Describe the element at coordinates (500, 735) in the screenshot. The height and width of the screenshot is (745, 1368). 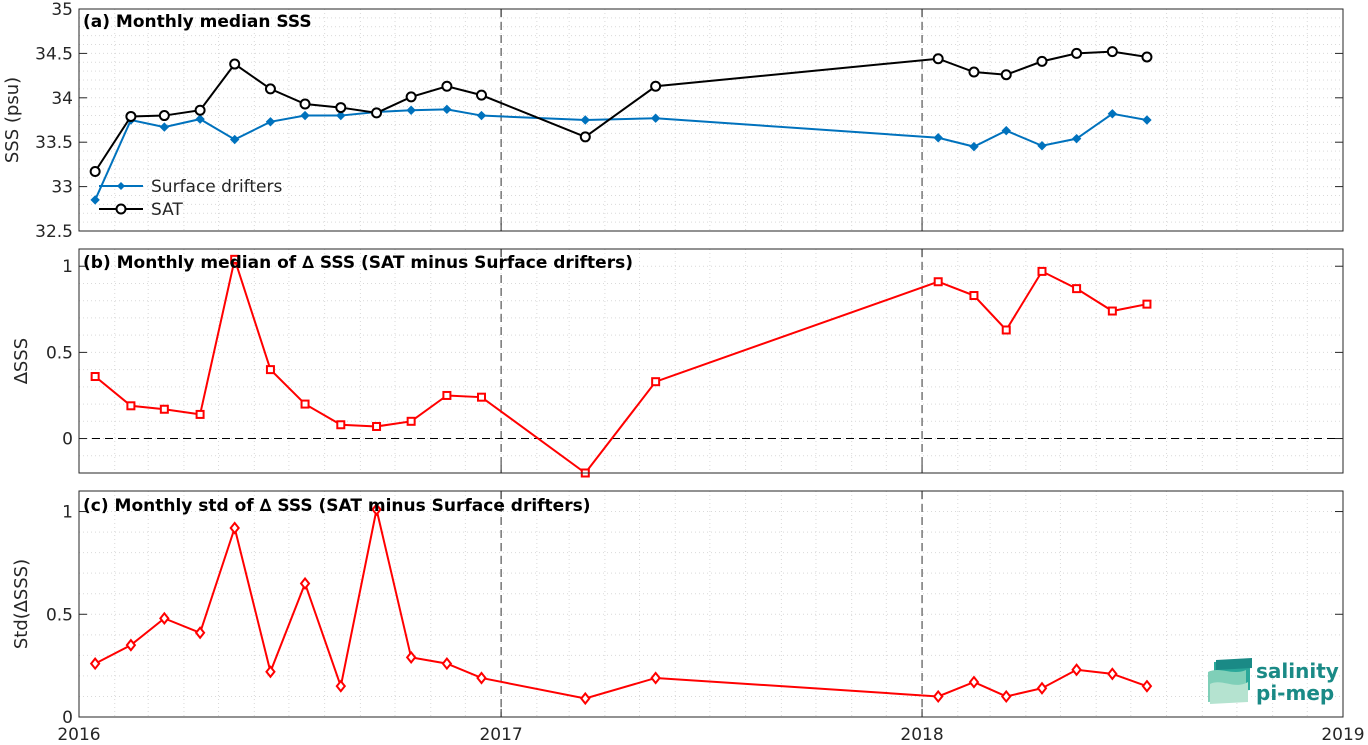
I see `x-tick-label: 2017` at that location.